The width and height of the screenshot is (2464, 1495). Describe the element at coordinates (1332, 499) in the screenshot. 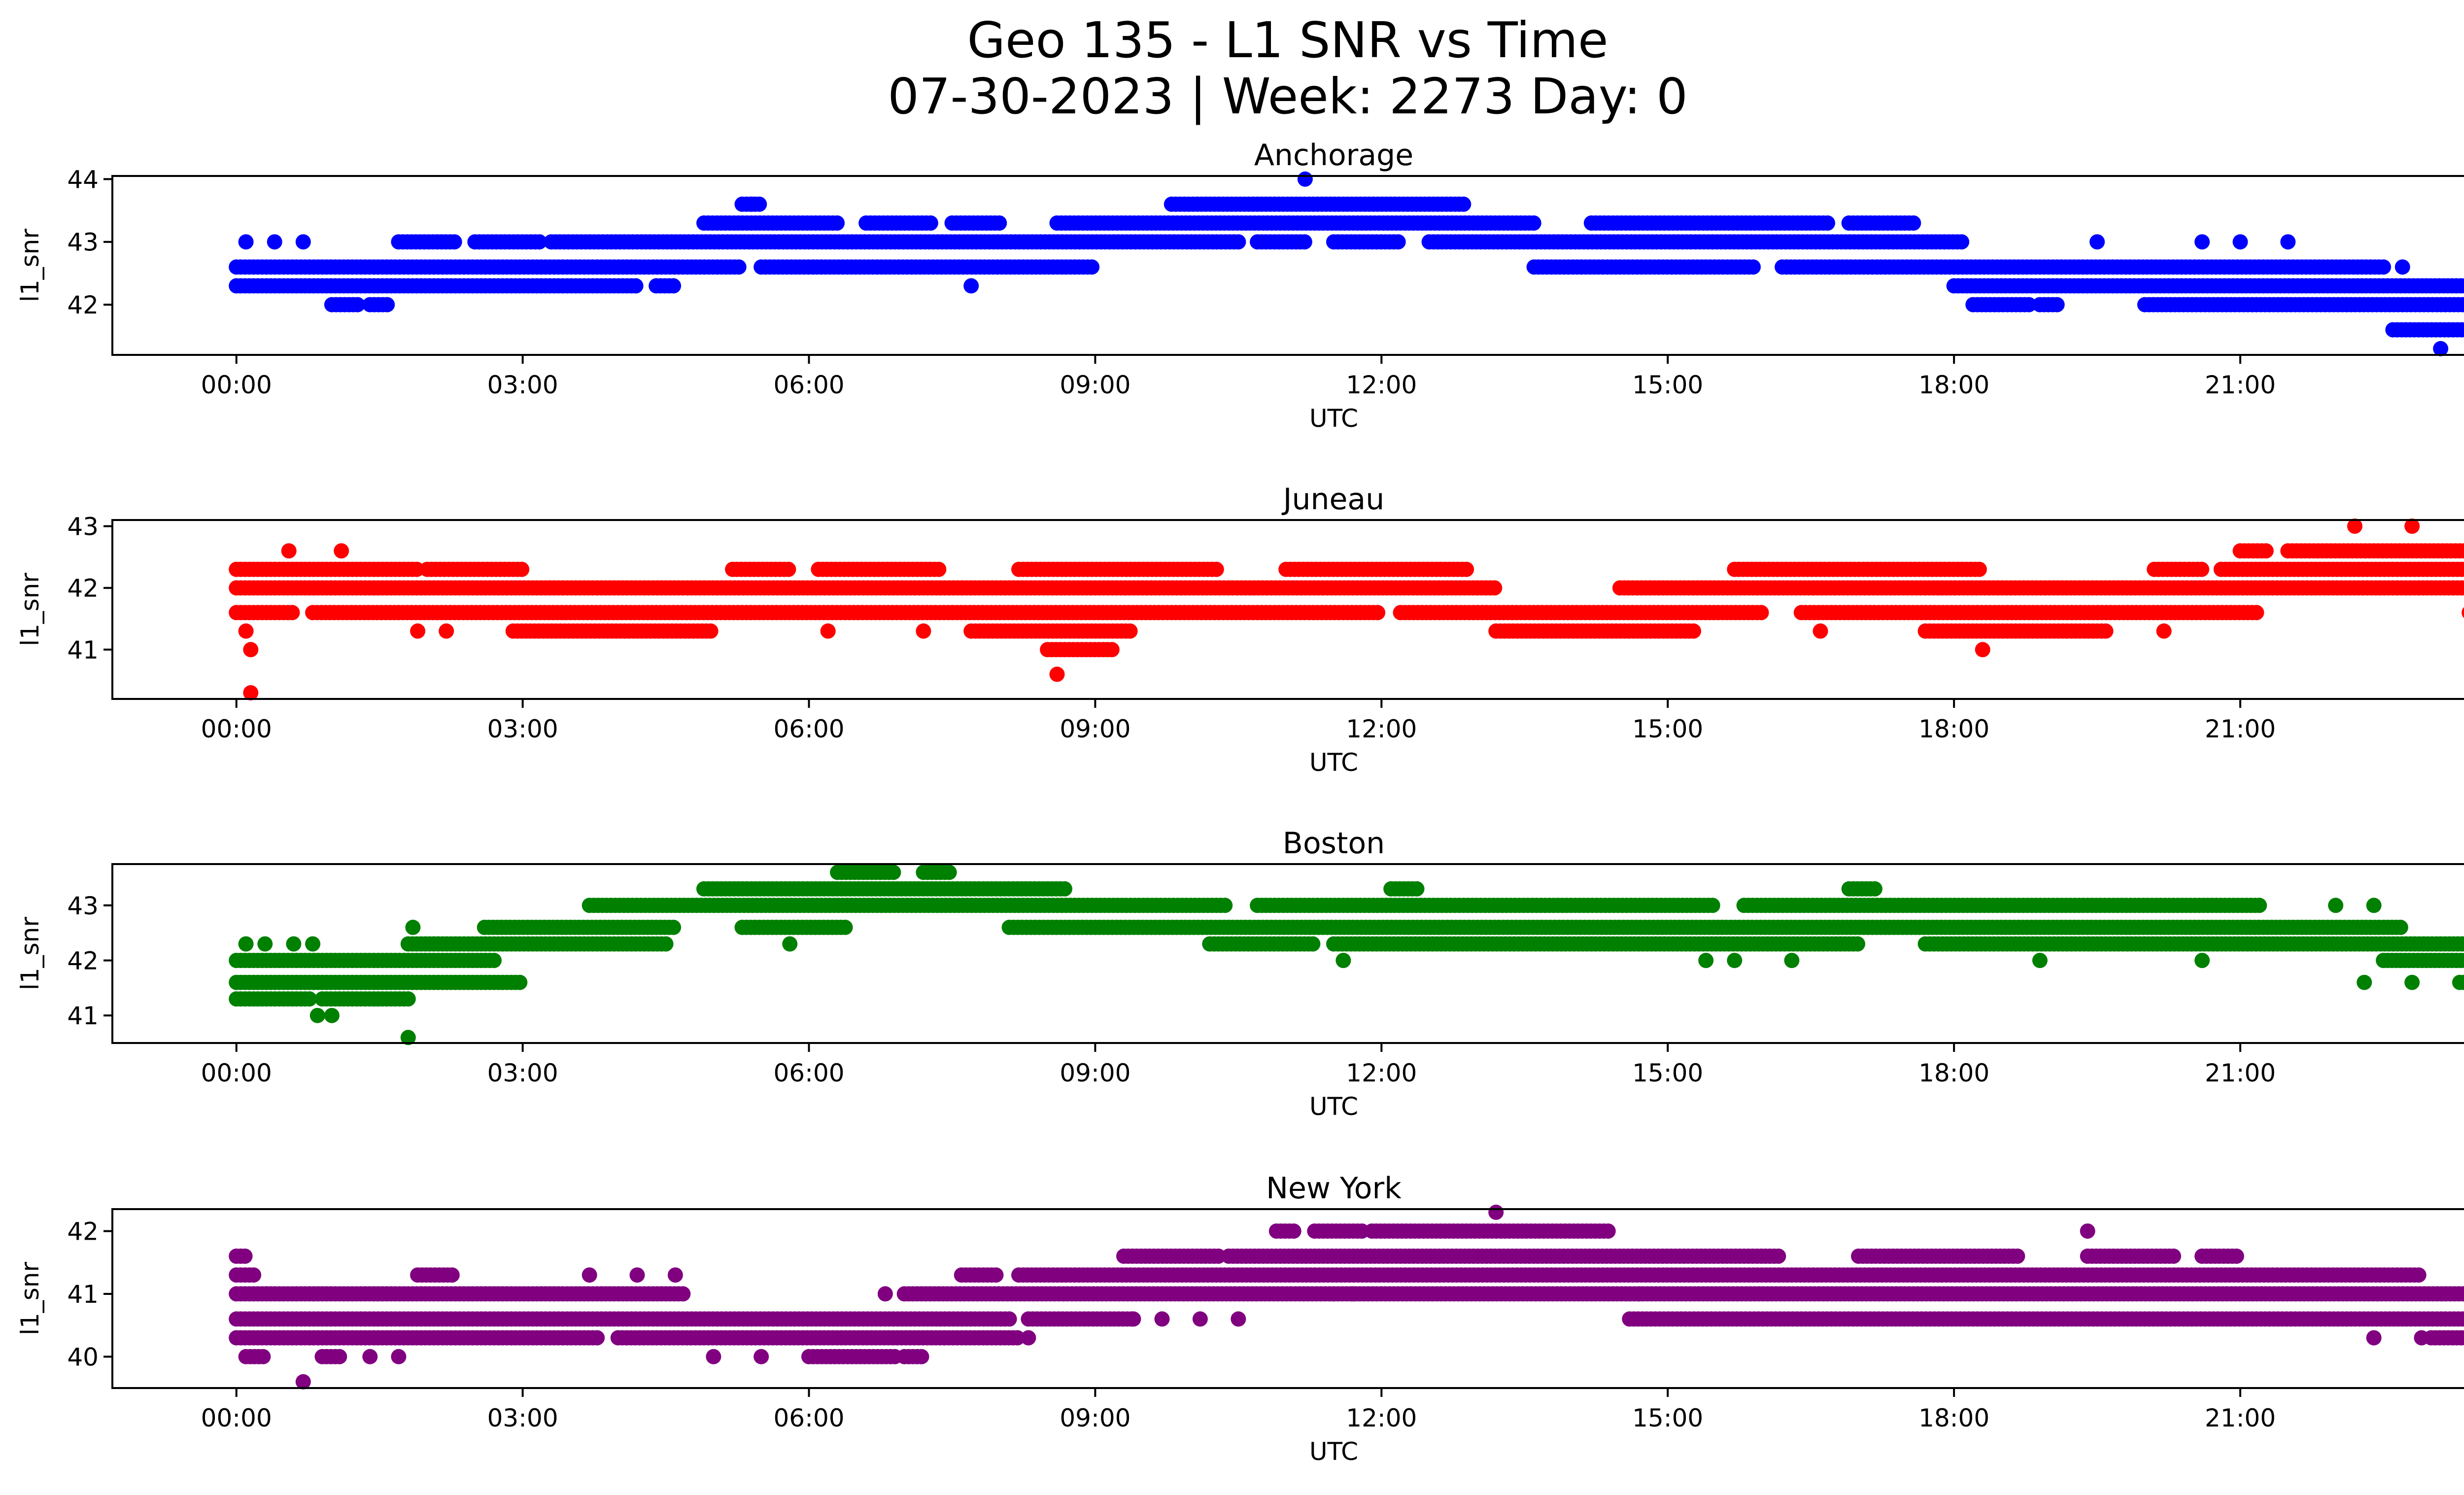

I see `subplot-title: Juneau` at that location.